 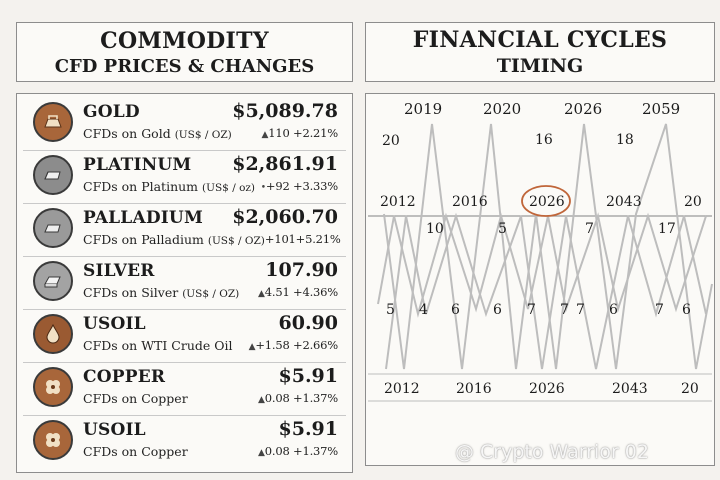 I want to click on commodity-detail: CFDs on Silver (US$ / OZ) ▲4.51 +4.36%, so click(x=210, y=292).